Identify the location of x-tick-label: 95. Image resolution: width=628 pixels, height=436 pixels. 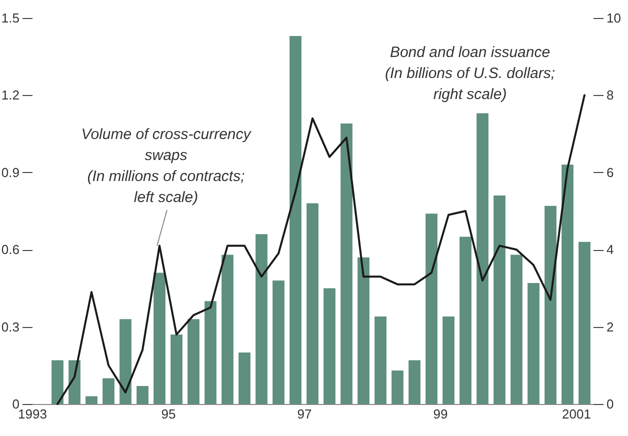
(168, 414).